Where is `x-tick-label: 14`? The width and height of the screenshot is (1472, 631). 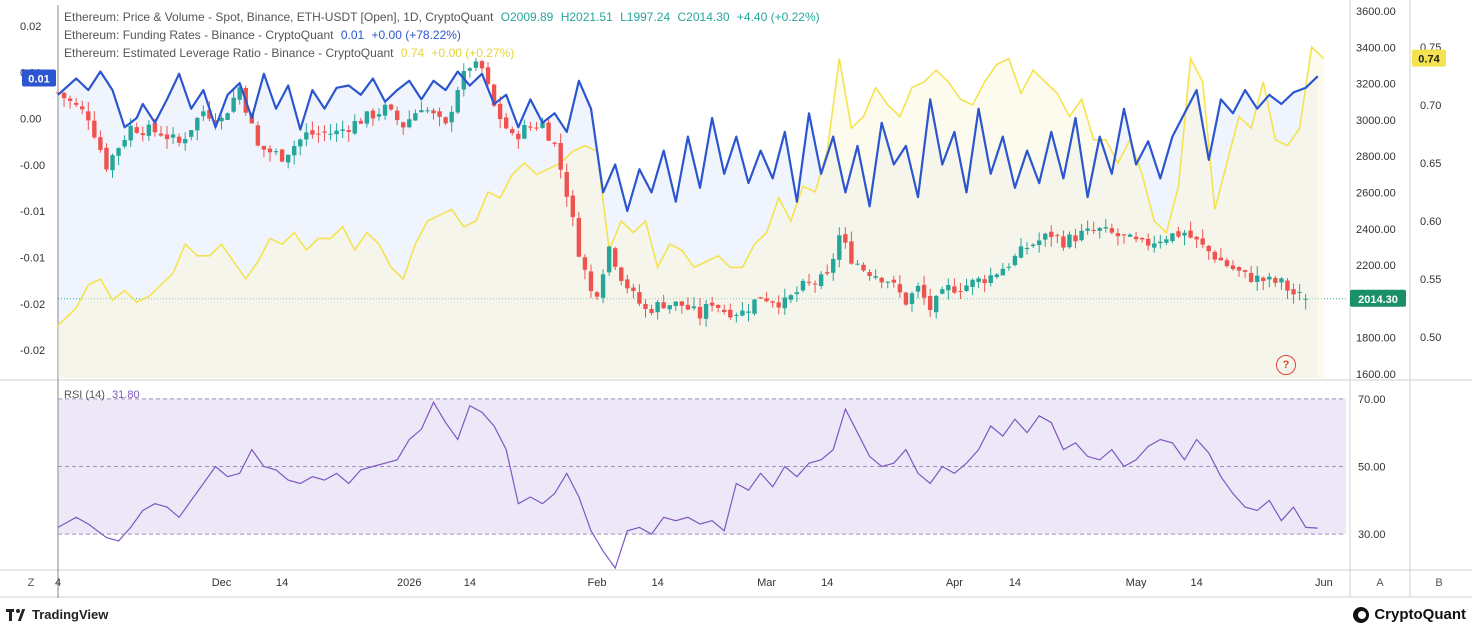 x-tick-label: 14 is located at coordinates (282, 583).